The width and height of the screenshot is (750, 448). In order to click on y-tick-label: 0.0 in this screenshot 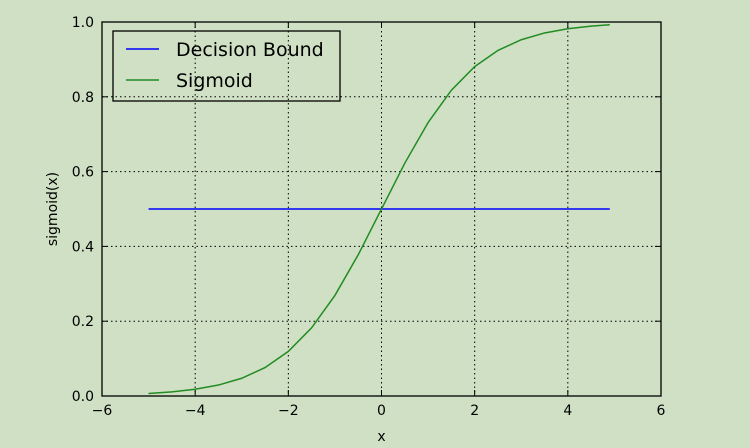, I will do `click(83, 397)`.